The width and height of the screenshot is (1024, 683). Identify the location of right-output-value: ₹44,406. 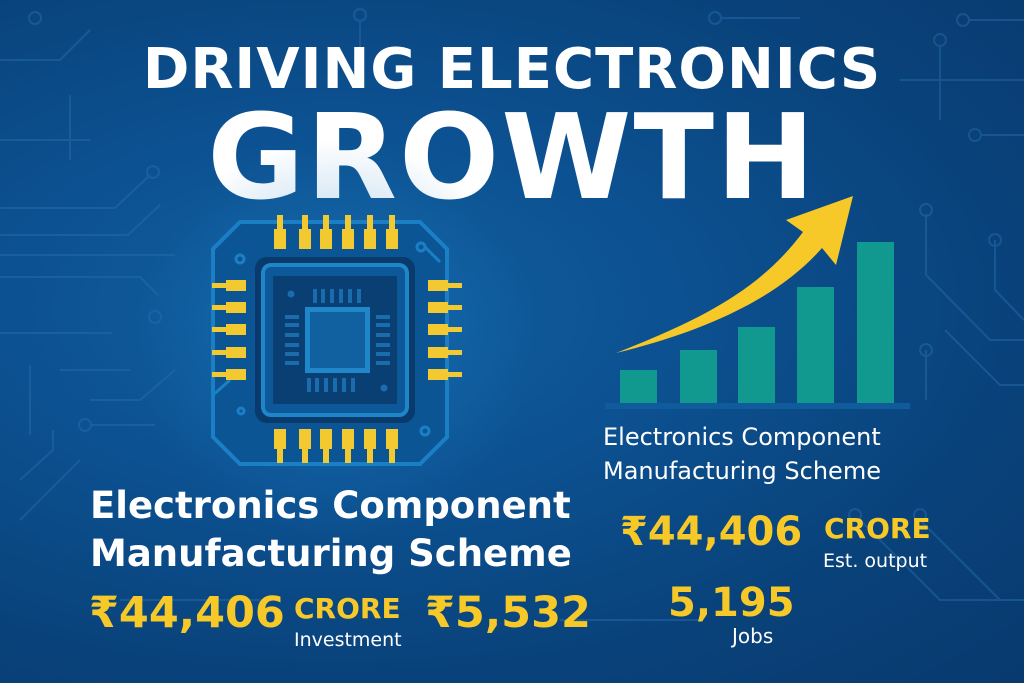
(711, 532).